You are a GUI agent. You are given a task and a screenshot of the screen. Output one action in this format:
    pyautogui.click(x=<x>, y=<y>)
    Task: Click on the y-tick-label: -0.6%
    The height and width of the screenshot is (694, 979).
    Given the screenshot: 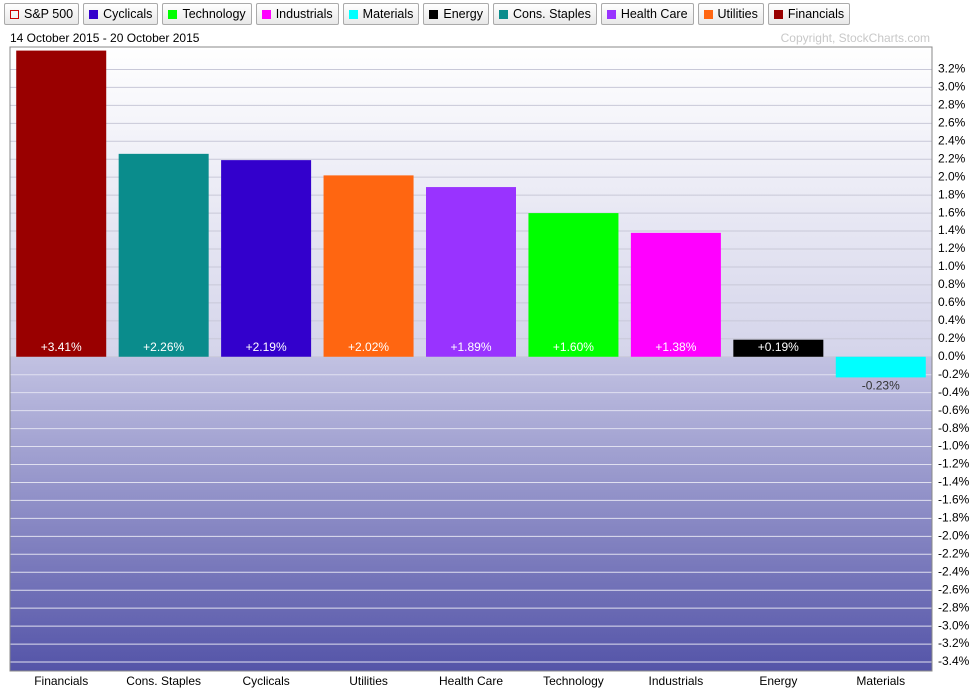 What is the action you would take?
    pyautogui.click(x=954, y=410)
    